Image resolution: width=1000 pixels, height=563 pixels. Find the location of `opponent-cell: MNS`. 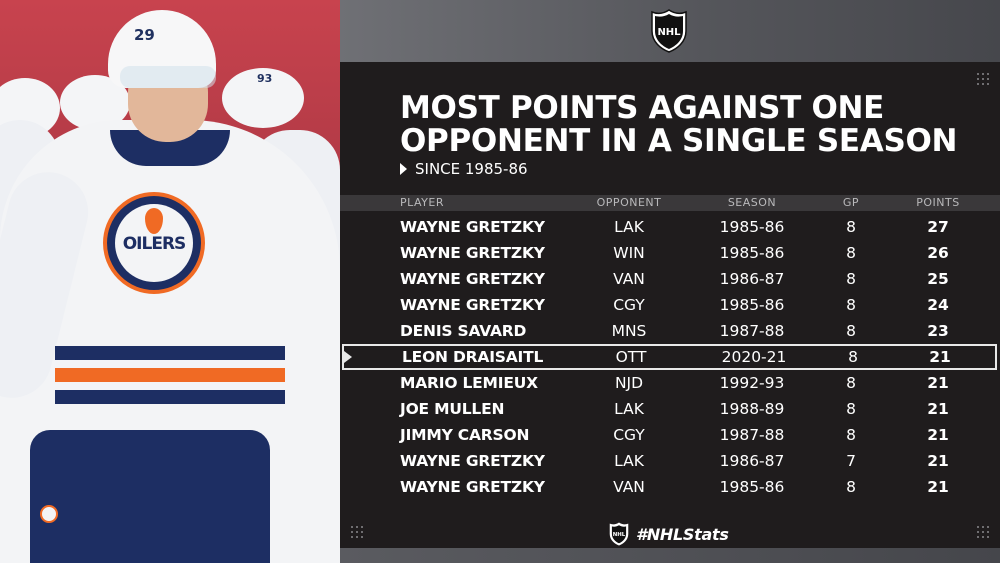

opponent-cell: MNS is located at coordinates (629, 331).